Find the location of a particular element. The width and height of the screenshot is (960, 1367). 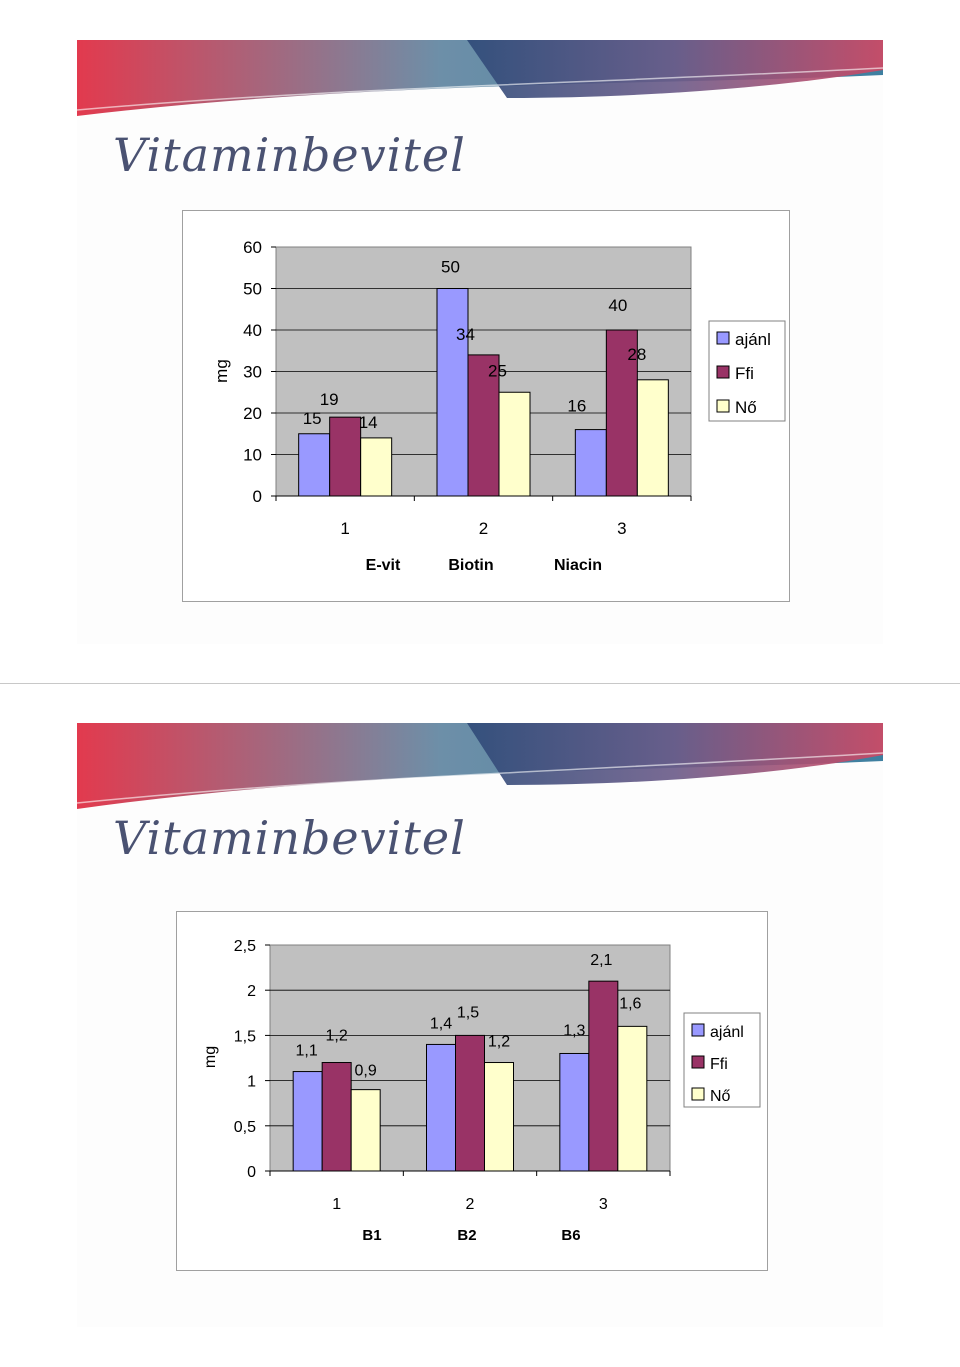

data-label: 16 is located at coordinates (576, 406).